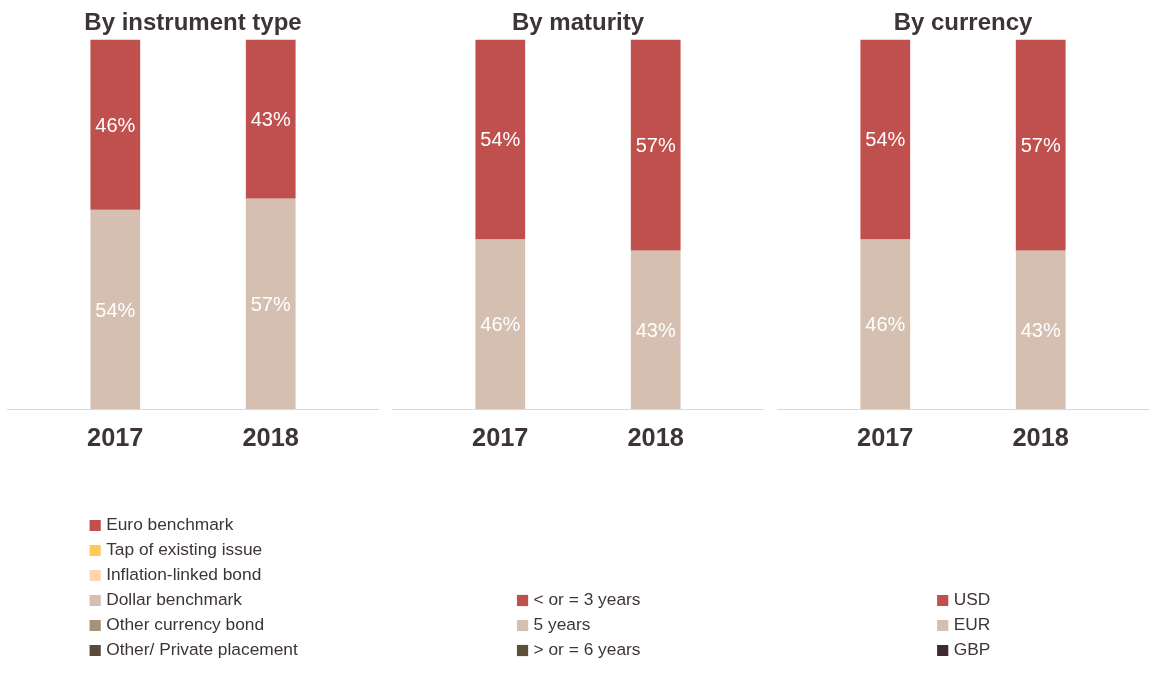 This screenshot has height=678, width=1155. Describe the element at coordinates (587, 649) in the screenshot. I see `legend-label: > or = 6 years` at that location.